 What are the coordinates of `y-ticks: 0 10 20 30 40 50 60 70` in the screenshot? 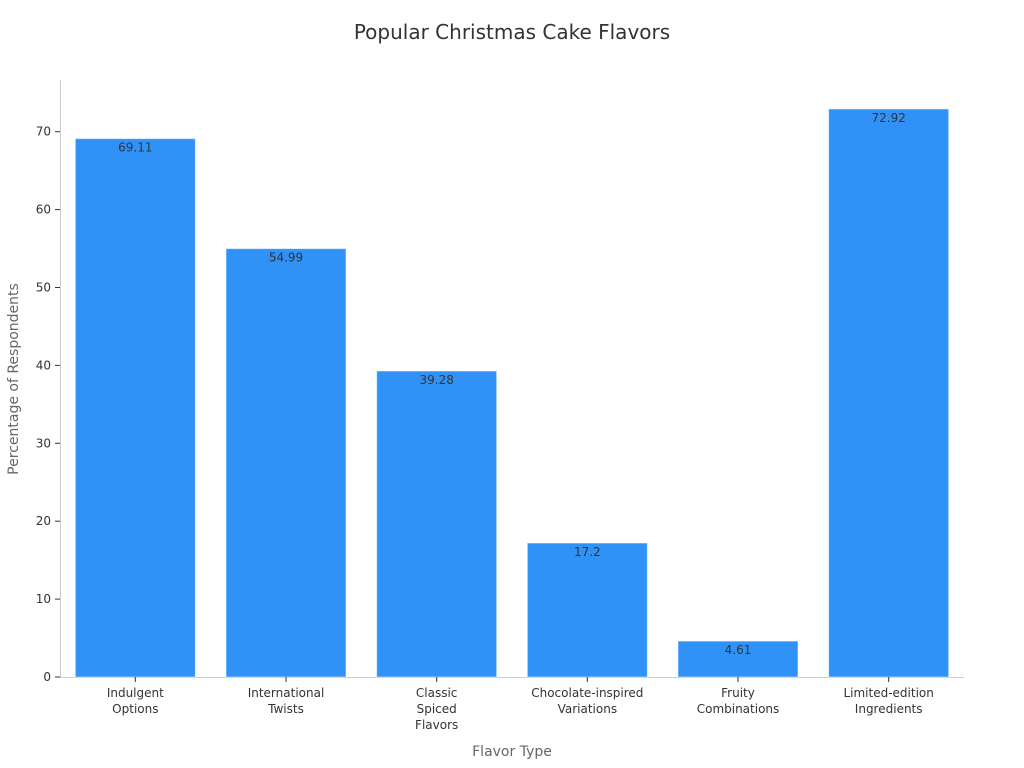 It's located at (48, 404).